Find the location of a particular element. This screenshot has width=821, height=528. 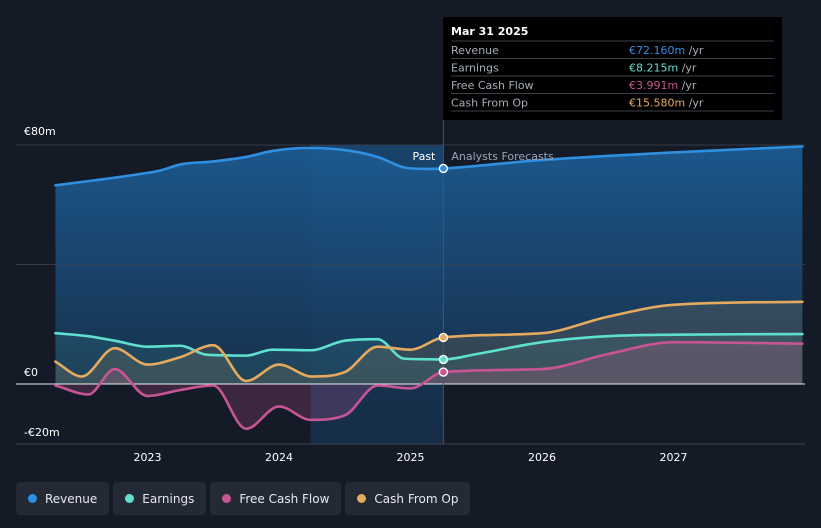

x-tick-label: 2026 is located at coordinates (542, 457).